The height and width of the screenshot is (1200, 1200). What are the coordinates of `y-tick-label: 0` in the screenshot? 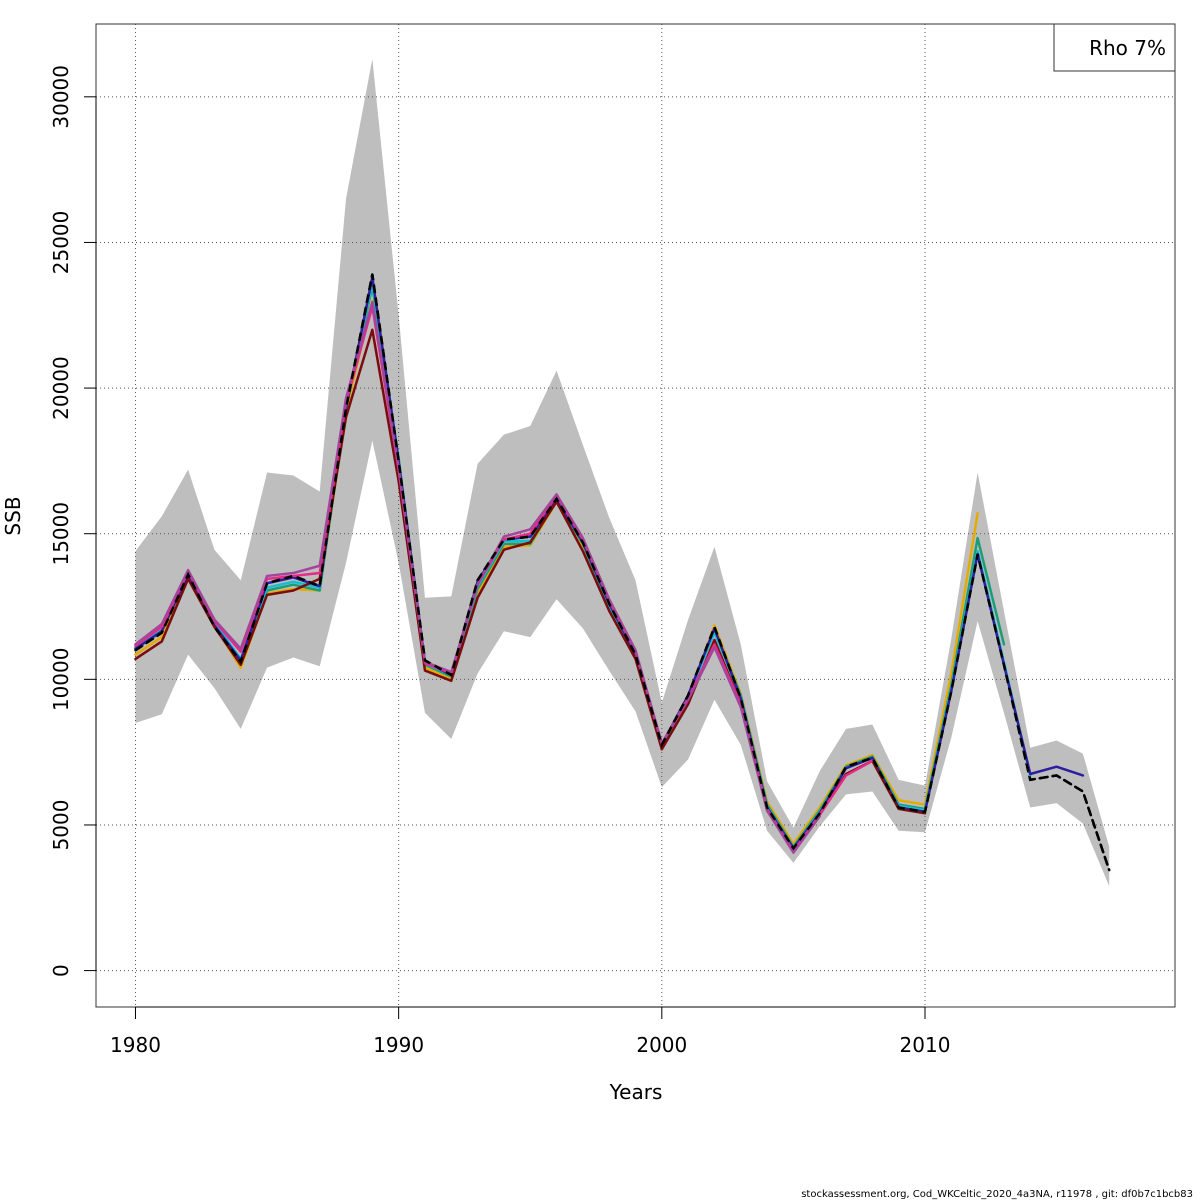 It's located at (61, 970).